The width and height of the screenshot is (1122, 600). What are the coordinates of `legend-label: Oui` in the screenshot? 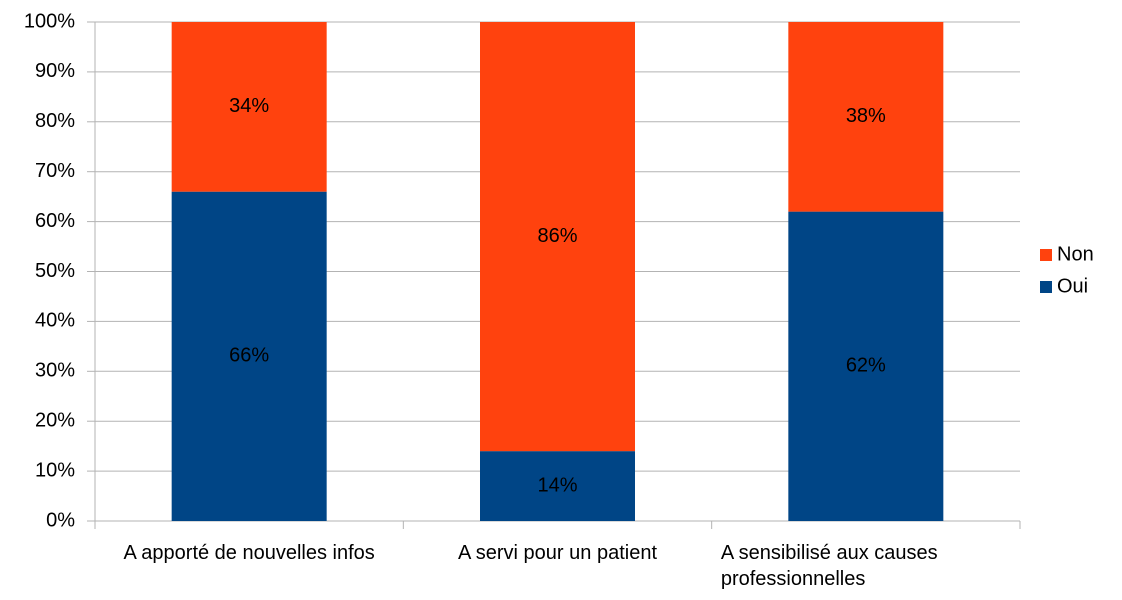 It's located at (1072, 286).